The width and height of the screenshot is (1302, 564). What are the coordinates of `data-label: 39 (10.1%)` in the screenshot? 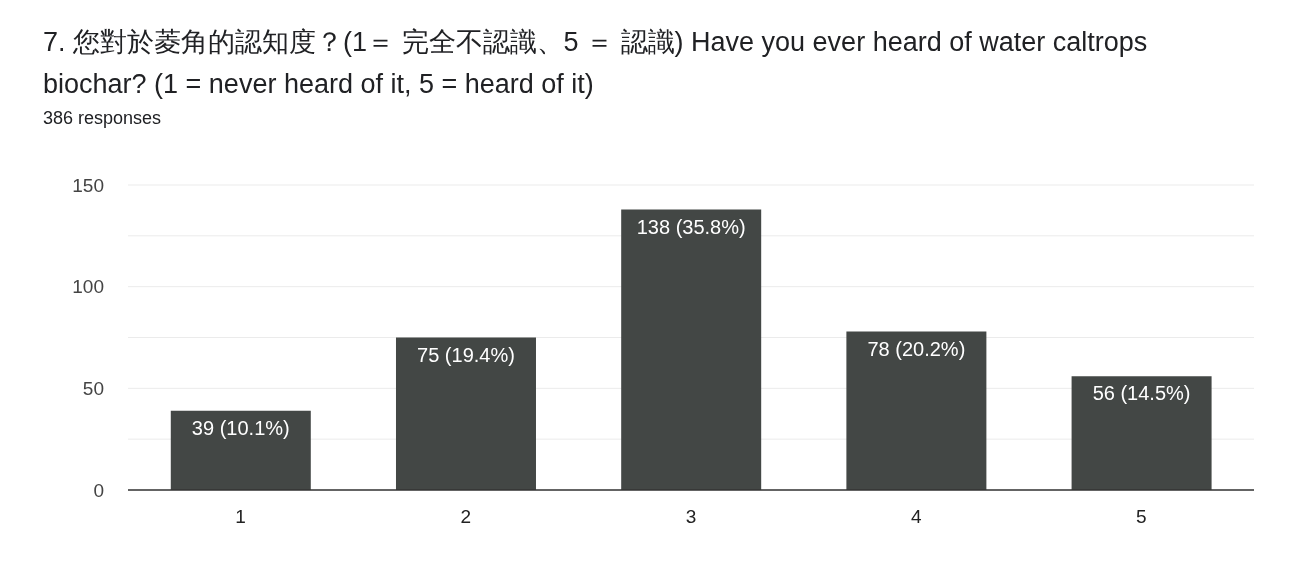 It's located at (240, 427).